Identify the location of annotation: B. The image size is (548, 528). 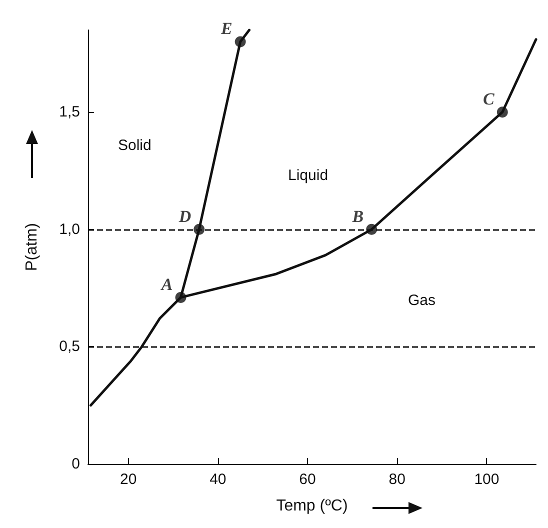
(357, 216).